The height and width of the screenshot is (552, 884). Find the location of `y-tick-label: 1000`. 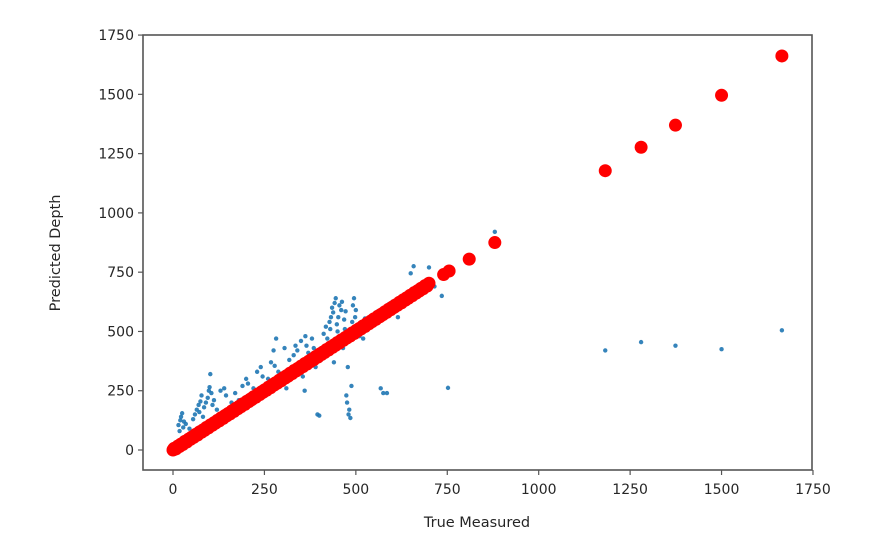

y-tick-label: 1000 is located at coordinates (116, 214).